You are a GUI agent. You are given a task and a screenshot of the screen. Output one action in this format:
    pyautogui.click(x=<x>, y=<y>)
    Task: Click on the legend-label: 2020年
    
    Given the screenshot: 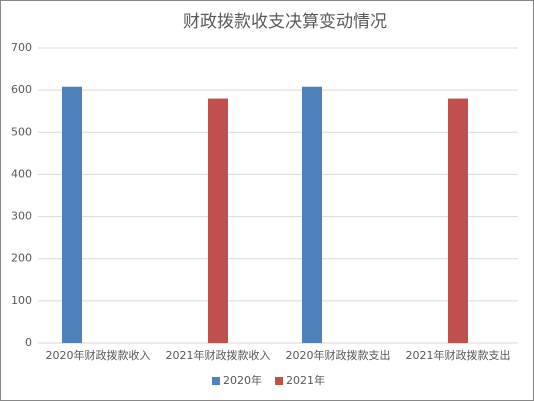 What is the action you would take?
    pyautogui.click(x=242, y=380)
    